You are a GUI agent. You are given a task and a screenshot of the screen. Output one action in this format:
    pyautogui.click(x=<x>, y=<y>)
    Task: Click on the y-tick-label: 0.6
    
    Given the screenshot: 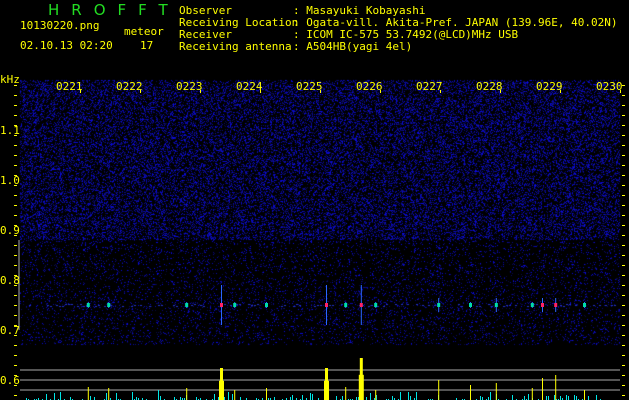 What is the action you would take?
    pyautogui.click(x=10, y=380)
    